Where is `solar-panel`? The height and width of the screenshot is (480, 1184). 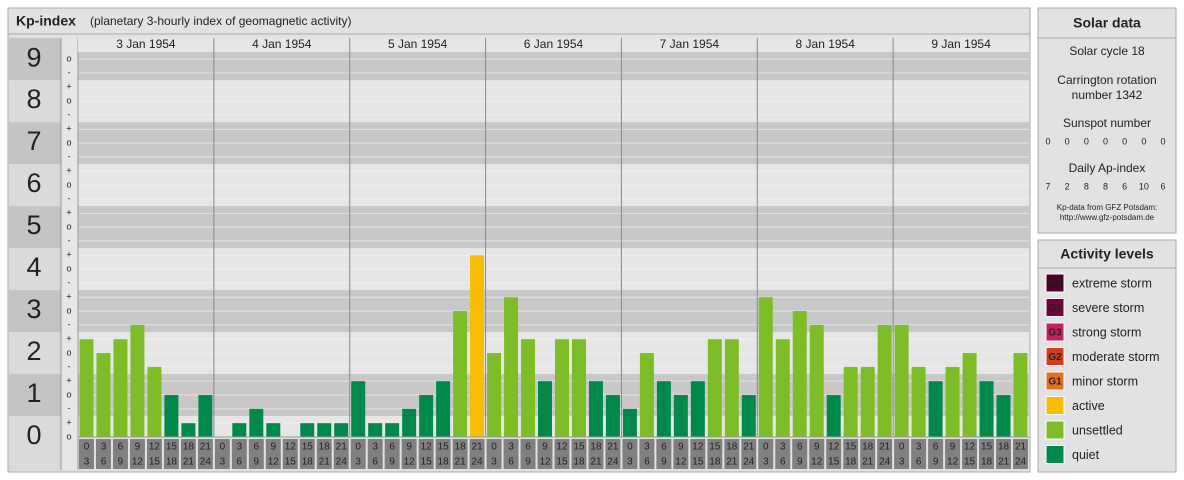
solar-panel is located at coordinates (1107, 120).